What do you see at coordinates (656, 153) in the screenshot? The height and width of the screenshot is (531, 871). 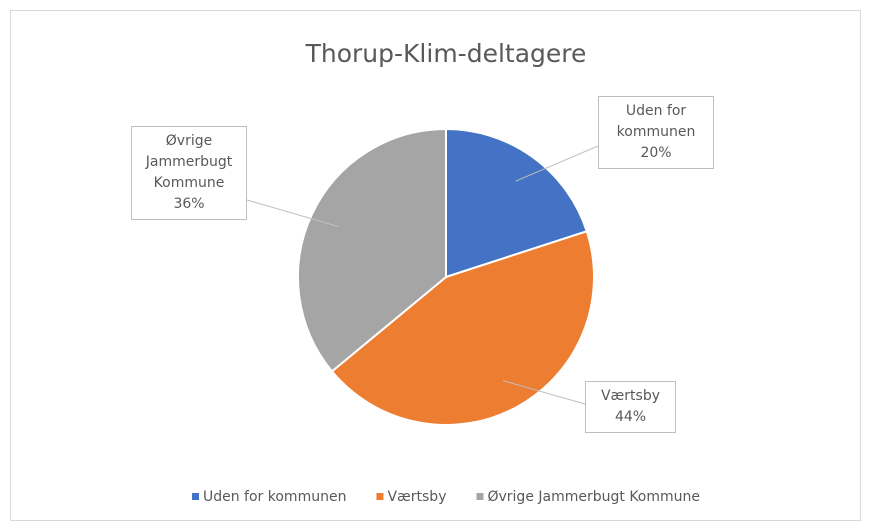 I see `data-label-value: 20%` at bounding box center [656, 153].